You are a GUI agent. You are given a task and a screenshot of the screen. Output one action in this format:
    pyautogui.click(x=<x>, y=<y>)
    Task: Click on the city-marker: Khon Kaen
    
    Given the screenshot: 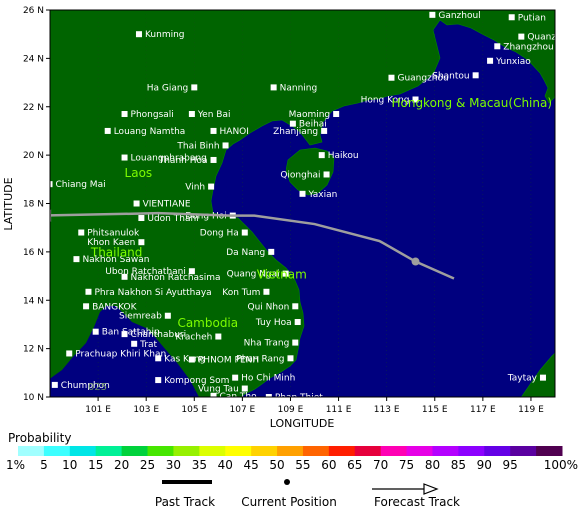 What is the action you would take?
    pyautogui.click(x=116, y=243)
    